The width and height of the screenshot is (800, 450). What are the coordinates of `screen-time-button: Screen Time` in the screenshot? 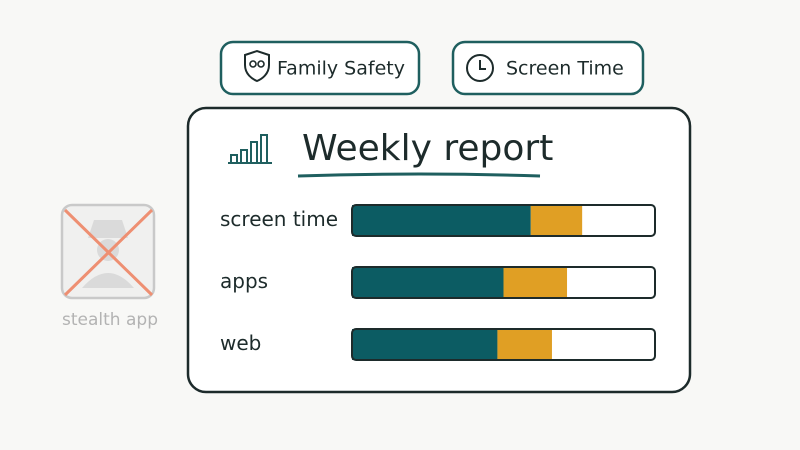 It's located at (548, 68).